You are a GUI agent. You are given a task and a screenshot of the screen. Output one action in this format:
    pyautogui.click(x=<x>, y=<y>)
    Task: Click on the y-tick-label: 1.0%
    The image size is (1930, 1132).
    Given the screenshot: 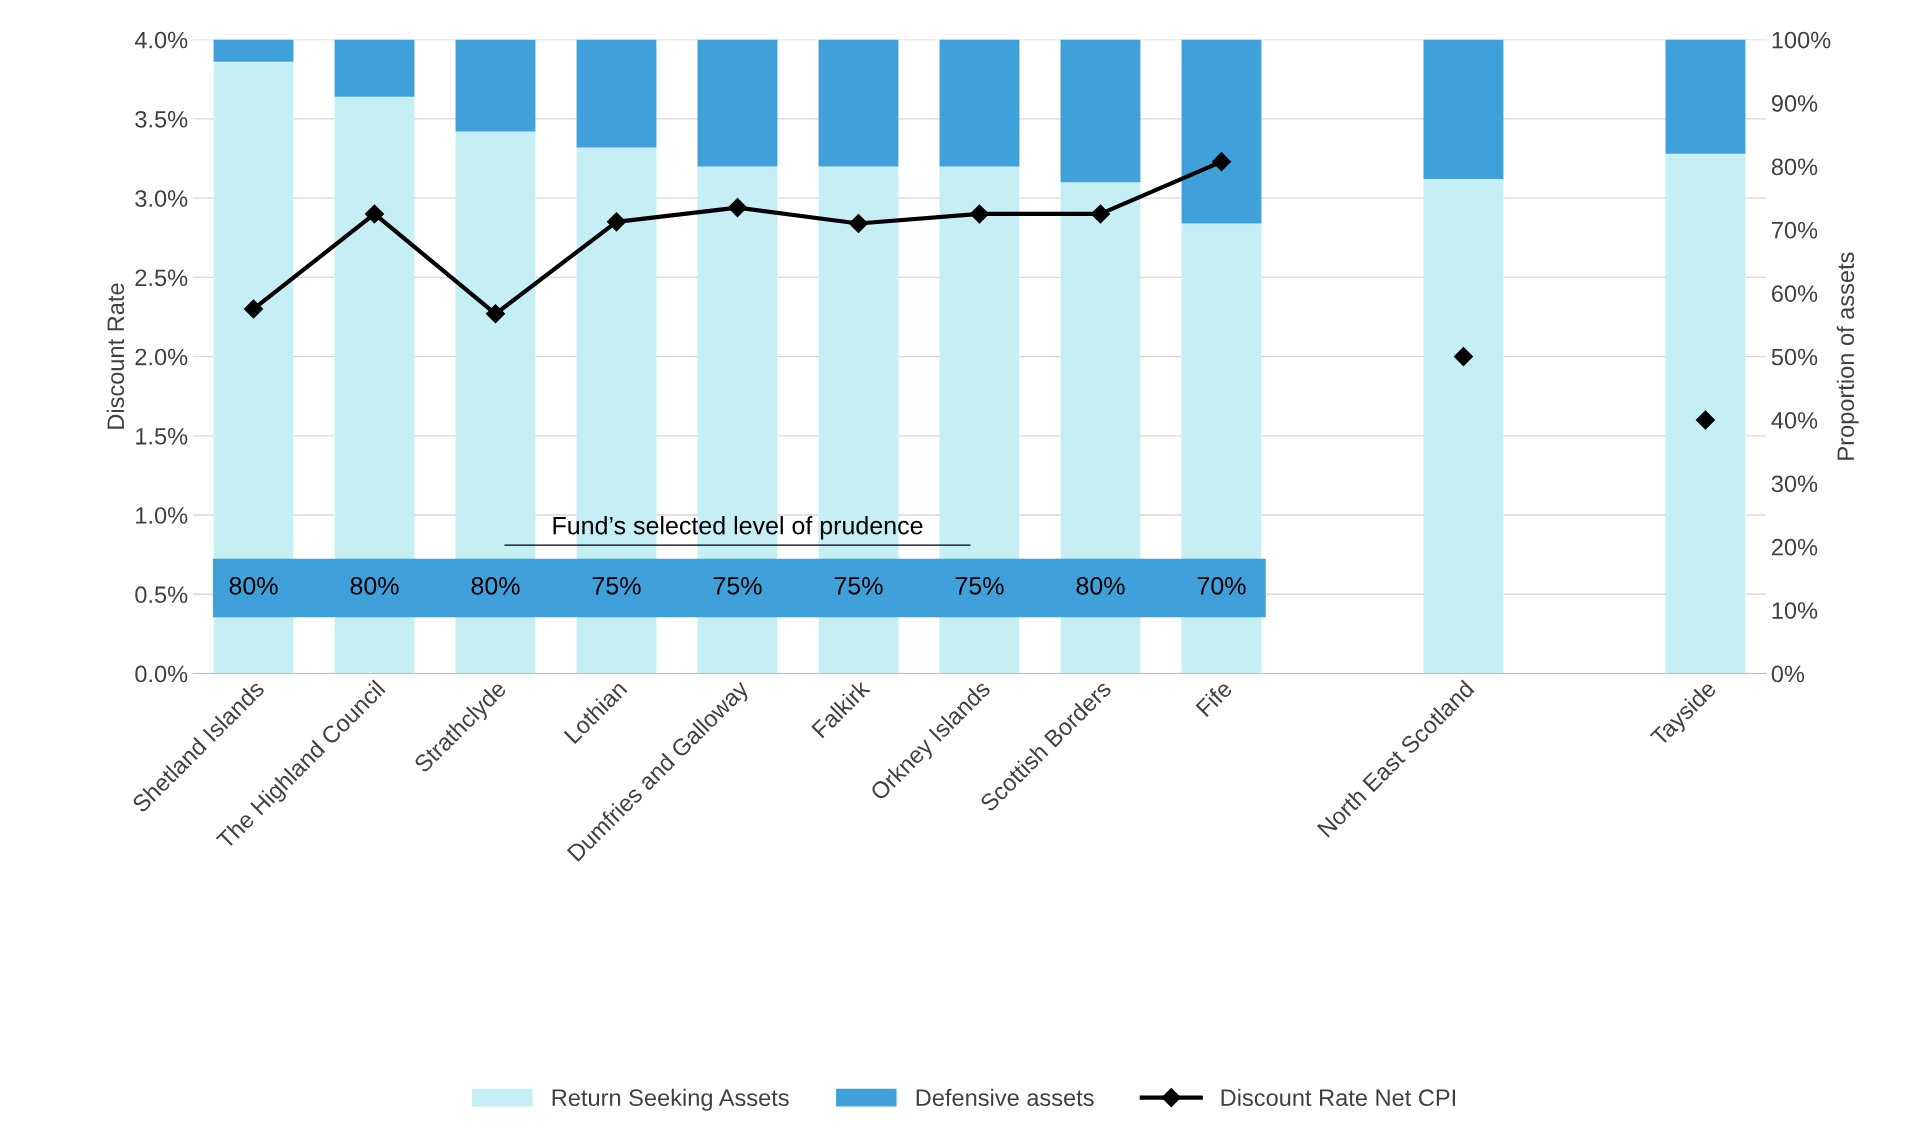 What is the action you would take?
    pyautogui.click(x=162, y=515)
    